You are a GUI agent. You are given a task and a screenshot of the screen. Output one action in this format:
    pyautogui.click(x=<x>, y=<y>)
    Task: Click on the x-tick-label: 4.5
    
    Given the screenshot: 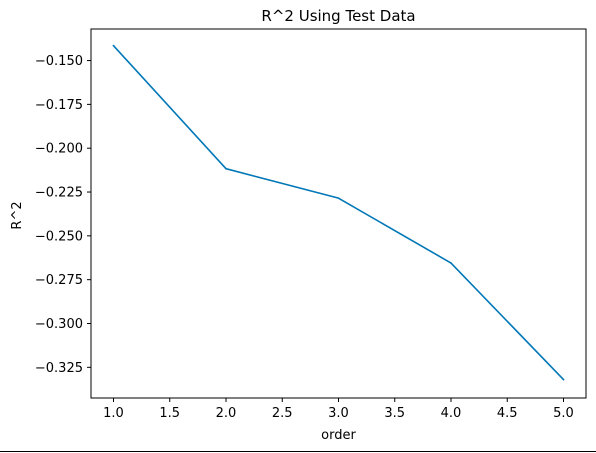 What is the action you would take?
    pyautogui.click(x=507, y=413)
    